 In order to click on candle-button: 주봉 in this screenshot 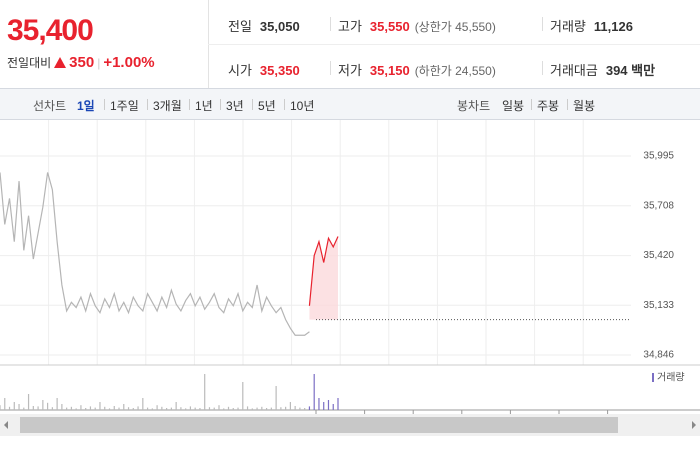, I will do `click(548, 106)`.